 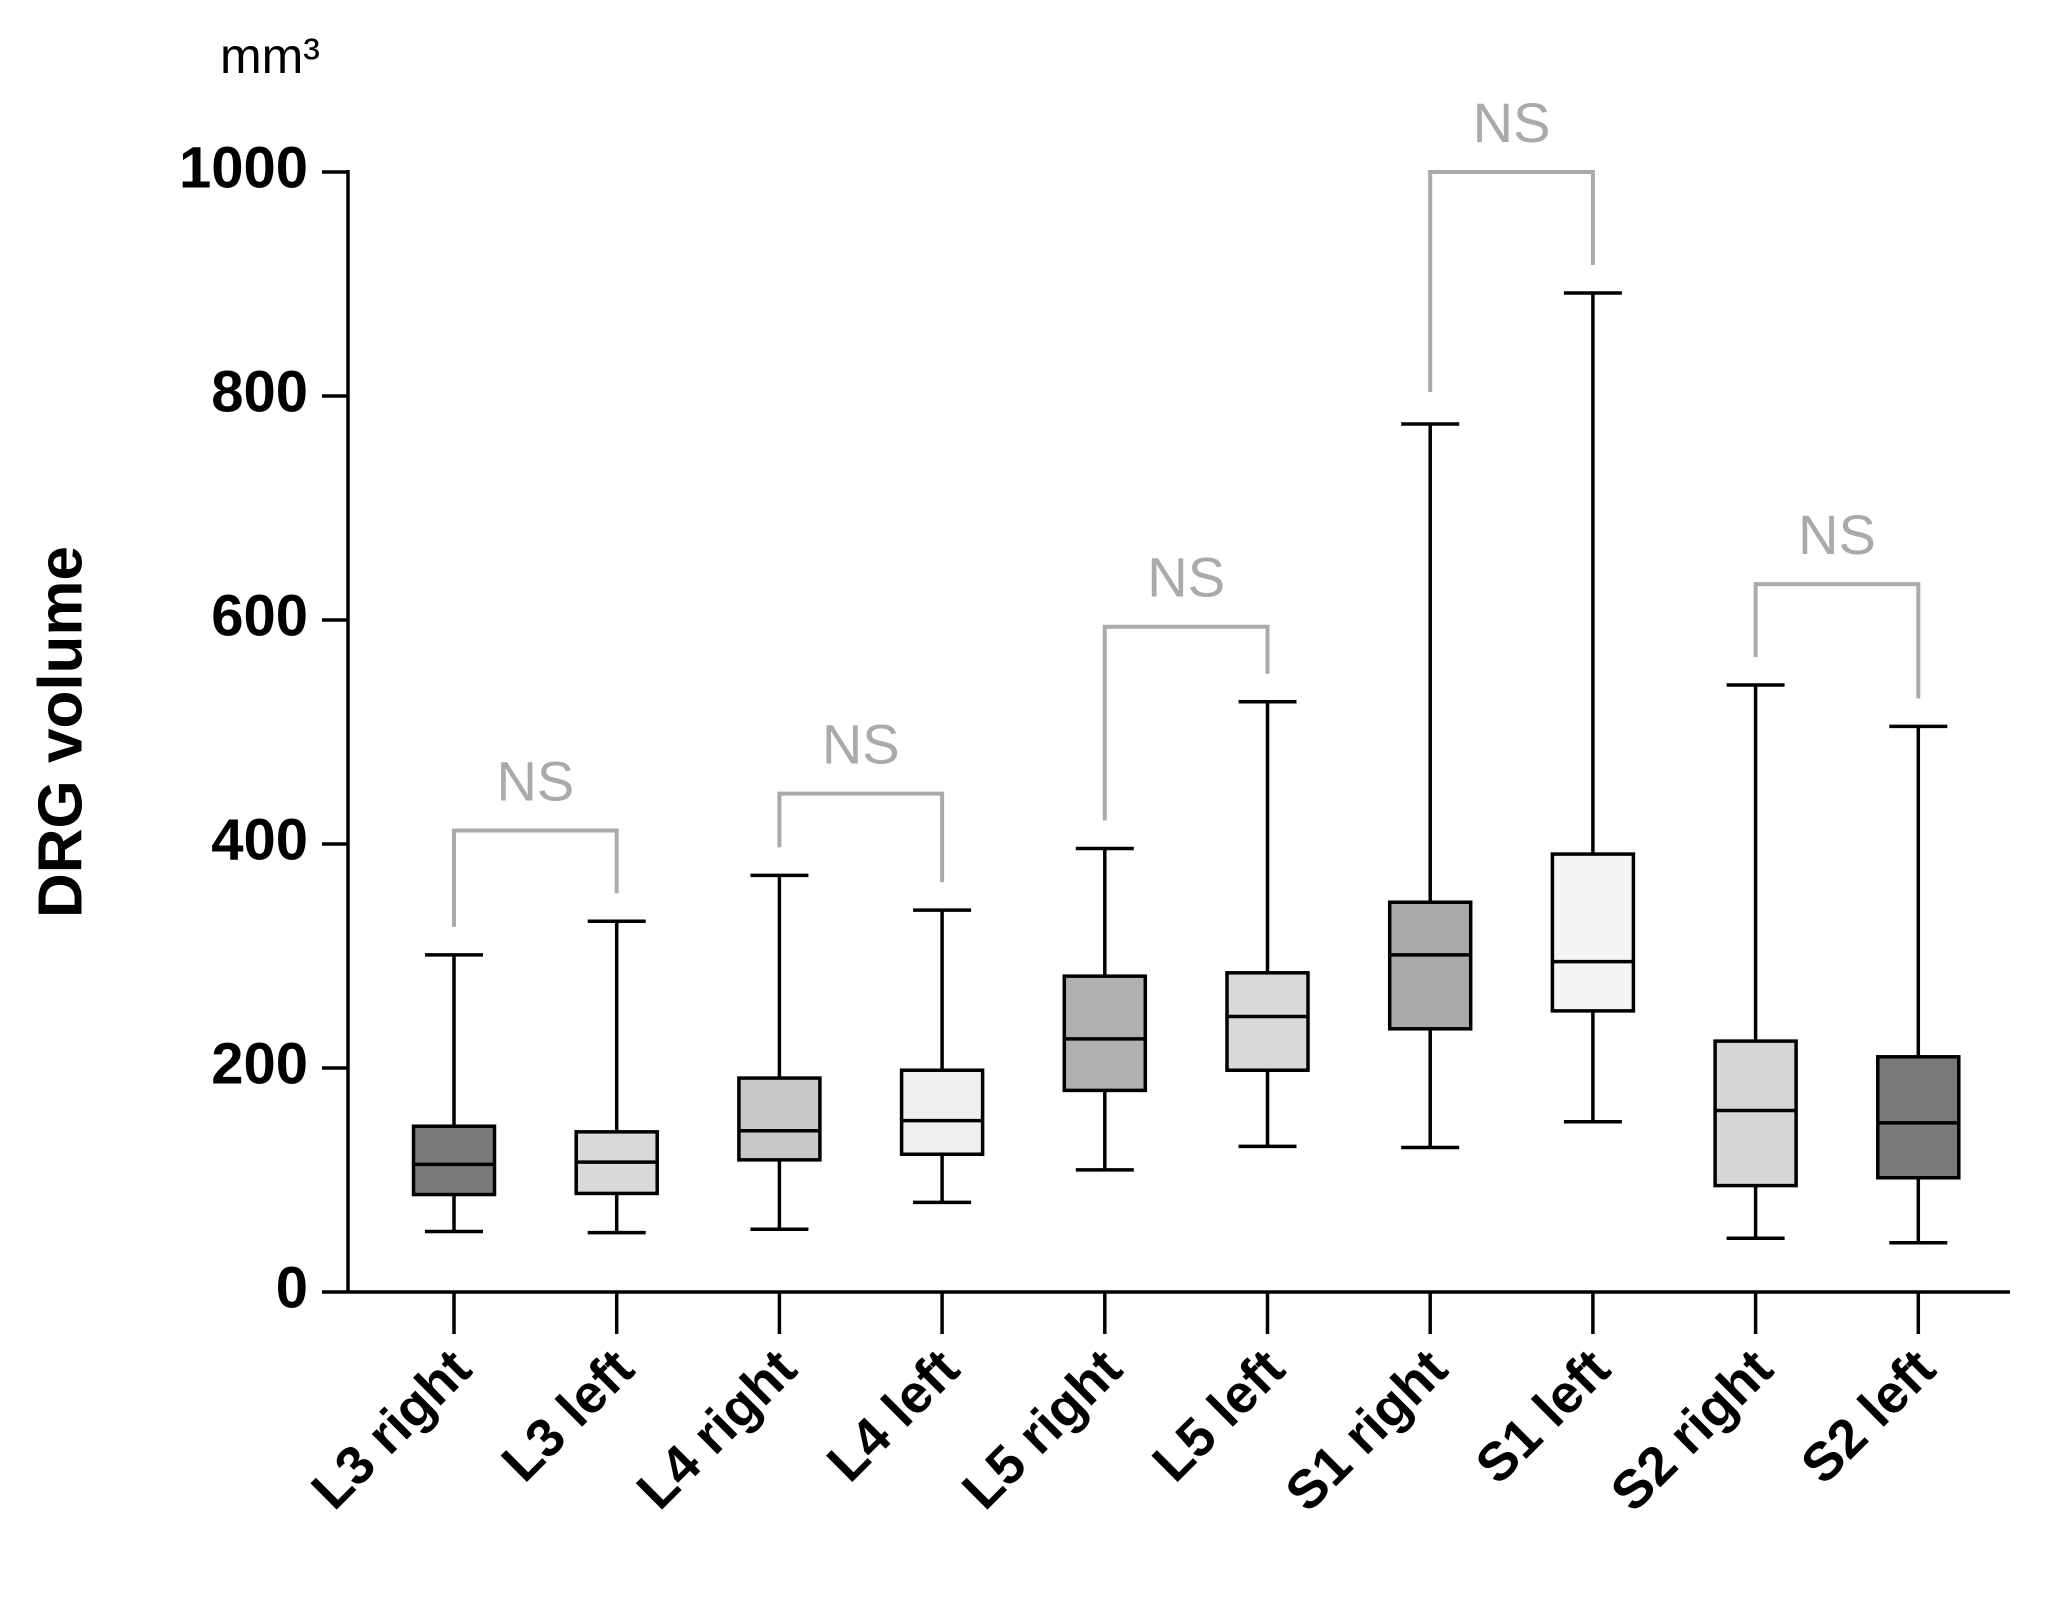 What do you see at coordinates (259, 615) in the screenshot?
I see `y-tick-label: 600` at bounding box center [259, 615].